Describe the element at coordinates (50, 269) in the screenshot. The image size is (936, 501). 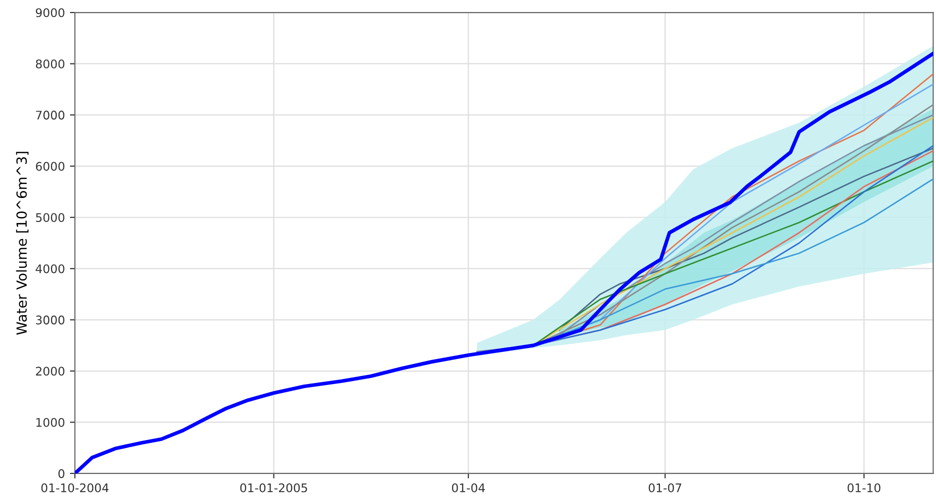
I see `y-tick-label: 4000` at that location.